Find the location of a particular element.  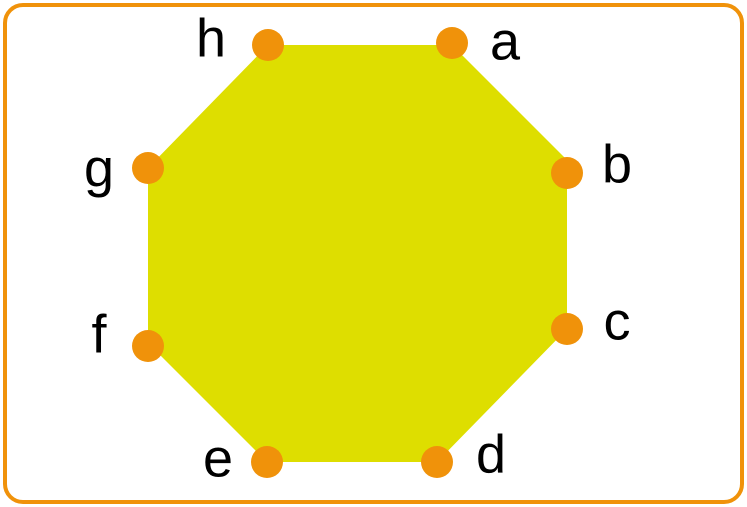

vertex-dot-g is located at coordinates (148, 168).